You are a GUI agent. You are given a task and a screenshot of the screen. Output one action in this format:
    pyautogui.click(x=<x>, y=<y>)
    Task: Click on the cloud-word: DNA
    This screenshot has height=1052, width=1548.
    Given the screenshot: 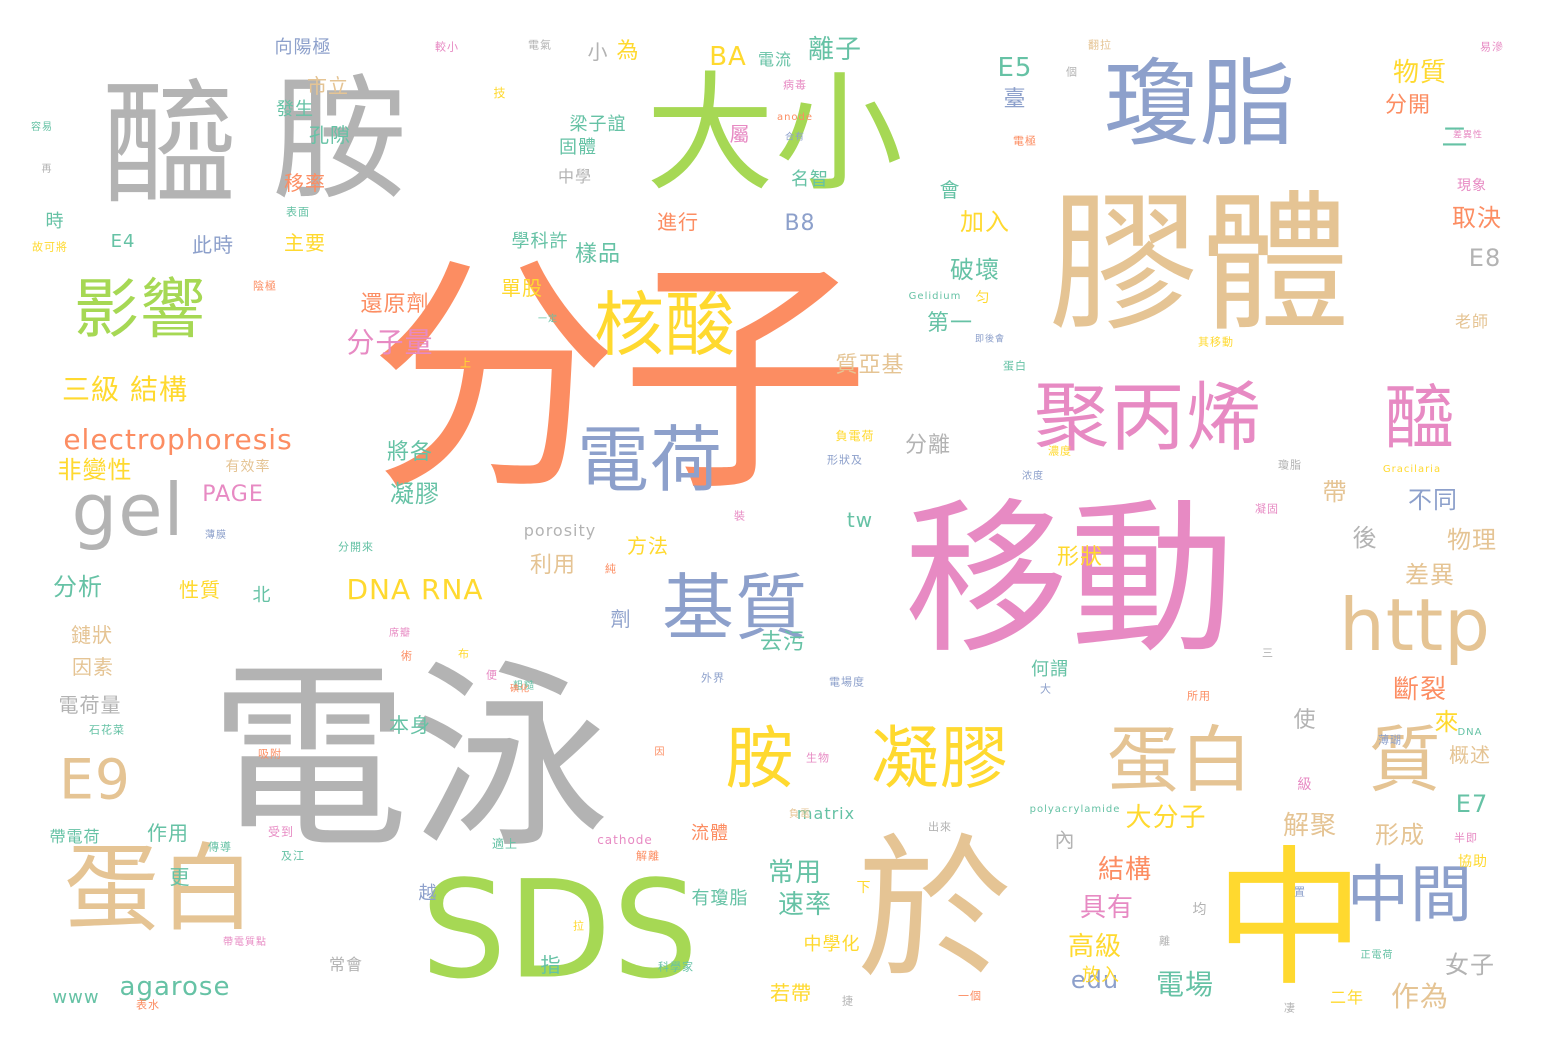 What is the action you would take?
    pyautogui.click(x=1470, y=732)
    